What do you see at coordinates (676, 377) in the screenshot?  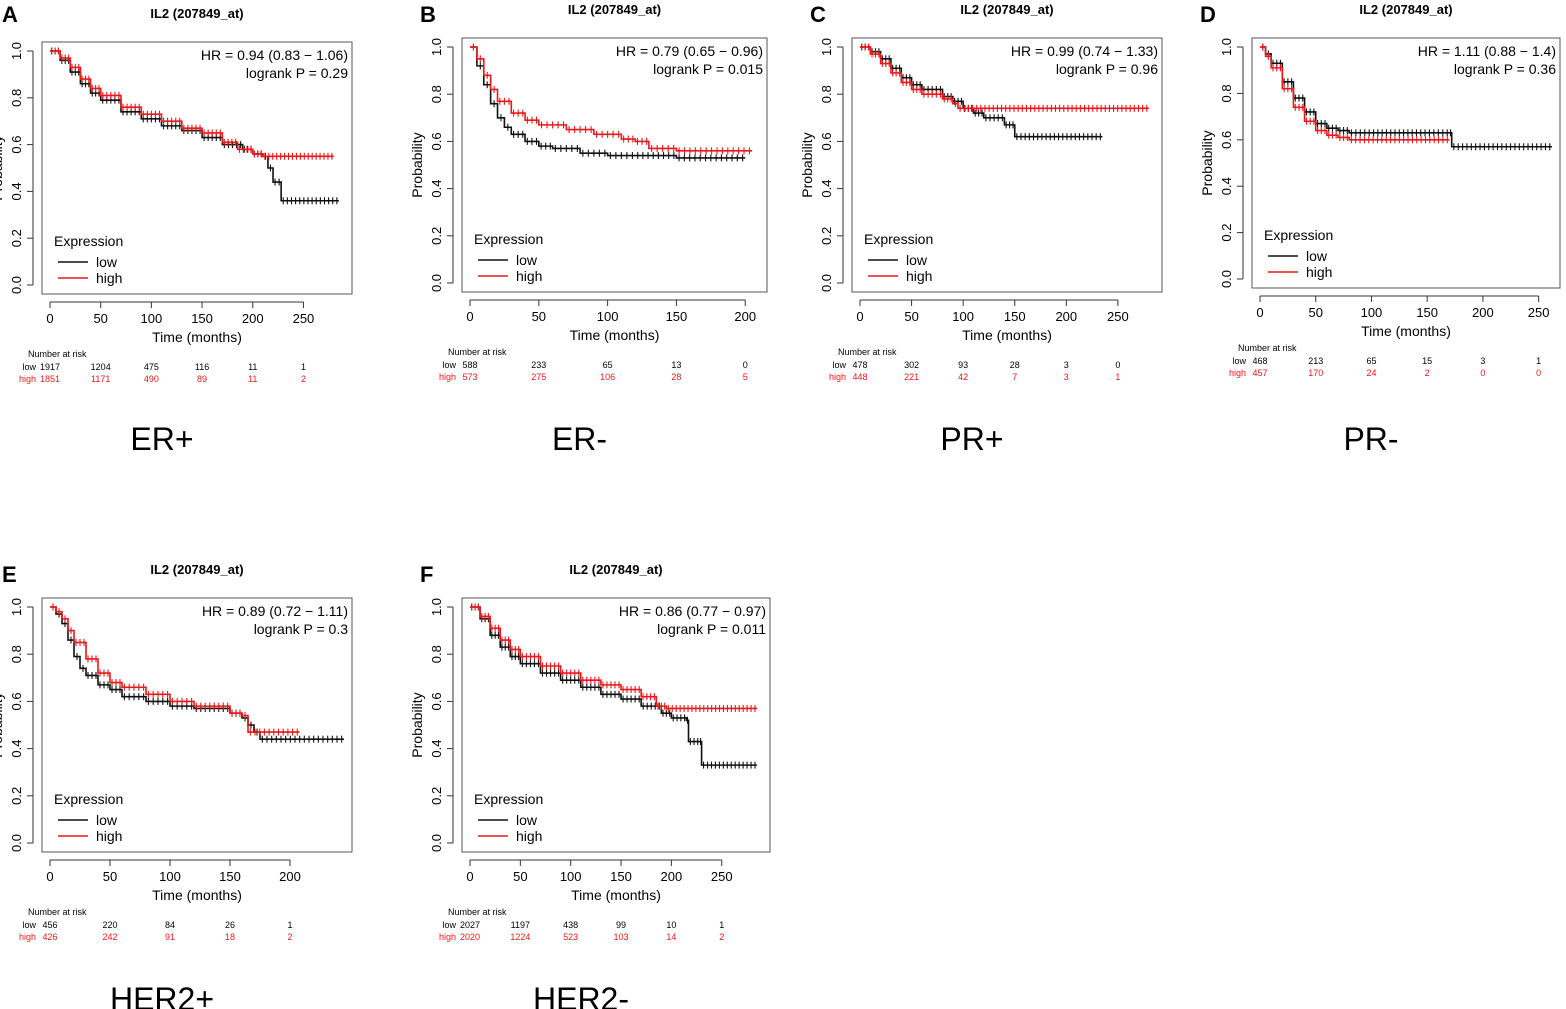 I see `risk-high-value: 28` at bounding box center [676, 377].